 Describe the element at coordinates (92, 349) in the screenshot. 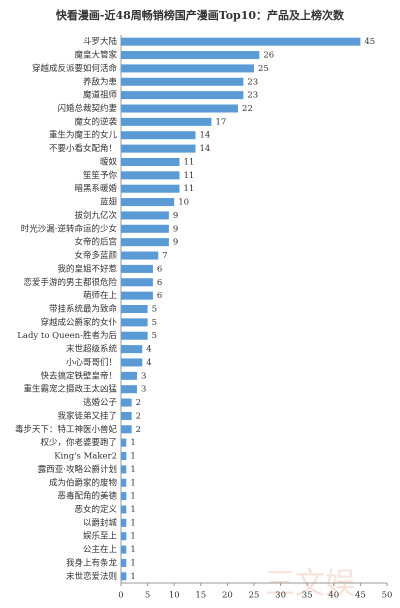

I see `y-tick-label: 末世超级系统` at that location.